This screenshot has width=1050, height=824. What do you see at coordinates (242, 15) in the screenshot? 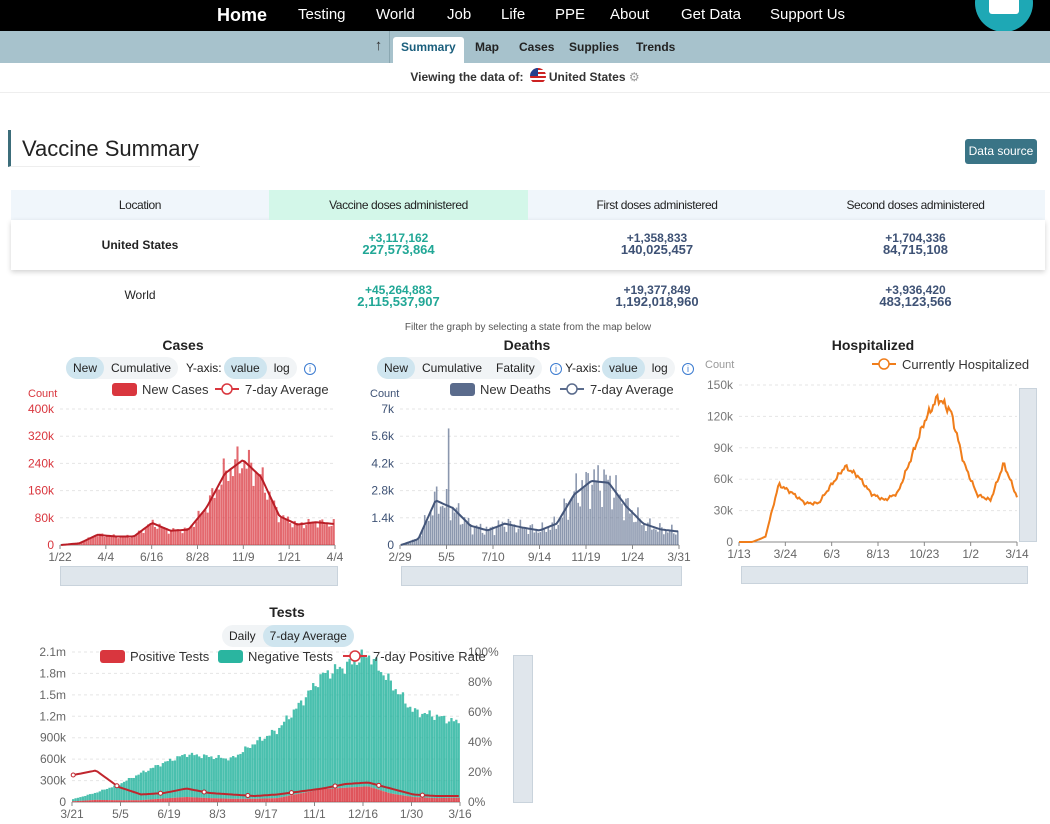
I see `nav-home: Home` at bounding box center [242, 15].